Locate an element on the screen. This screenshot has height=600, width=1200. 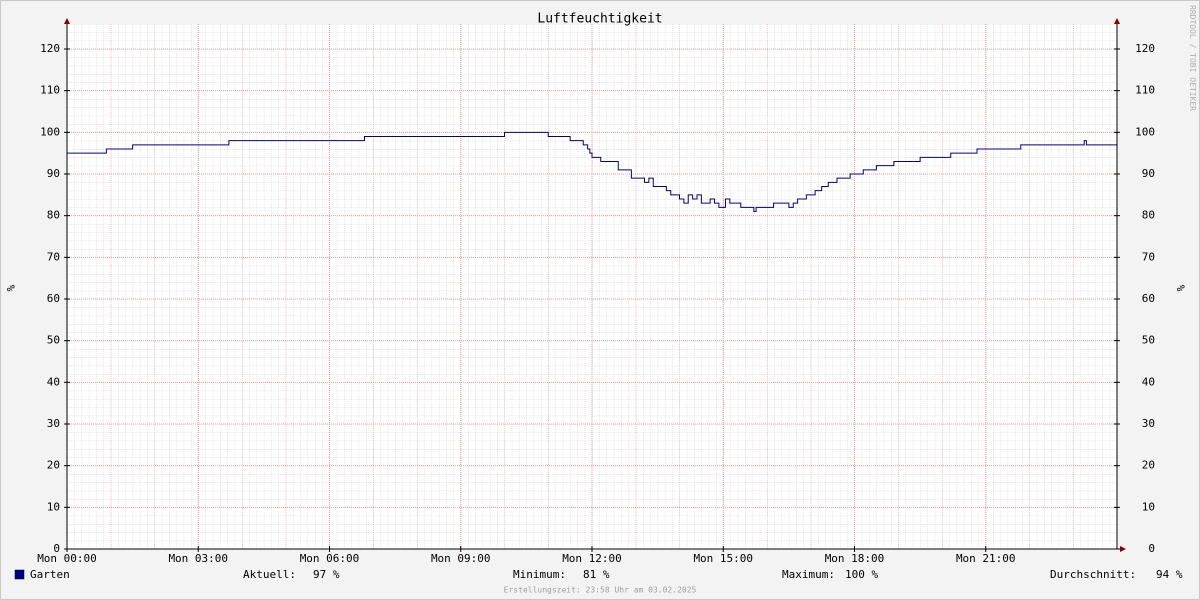
y2-tick-label: 20 is located at coordinates (1148, 465).